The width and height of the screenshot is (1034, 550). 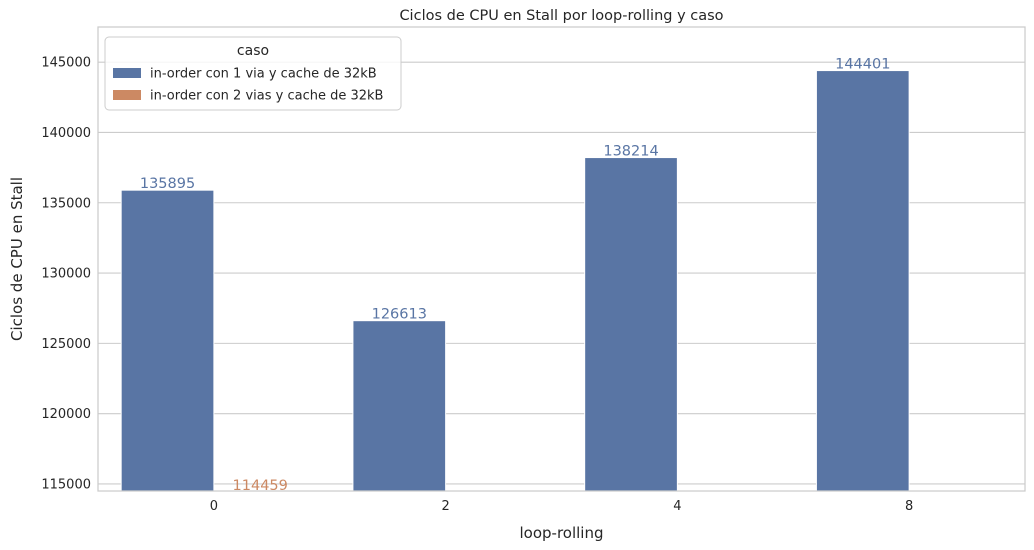 I want to click on legend-box, so click(x=253, y=73).